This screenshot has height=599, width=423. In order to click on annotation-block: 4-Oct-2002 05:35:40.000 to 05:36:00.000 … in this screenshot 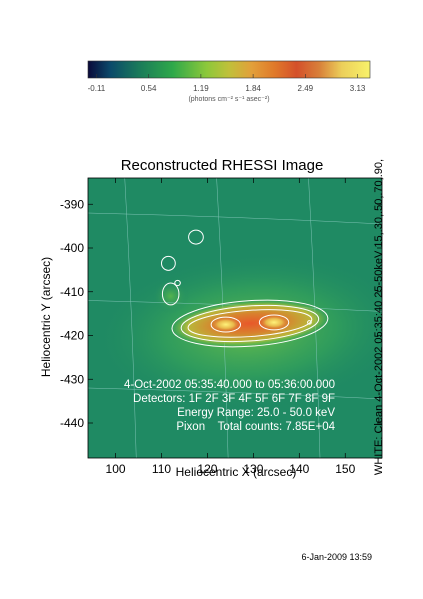, I will do `click(230, 406)`.